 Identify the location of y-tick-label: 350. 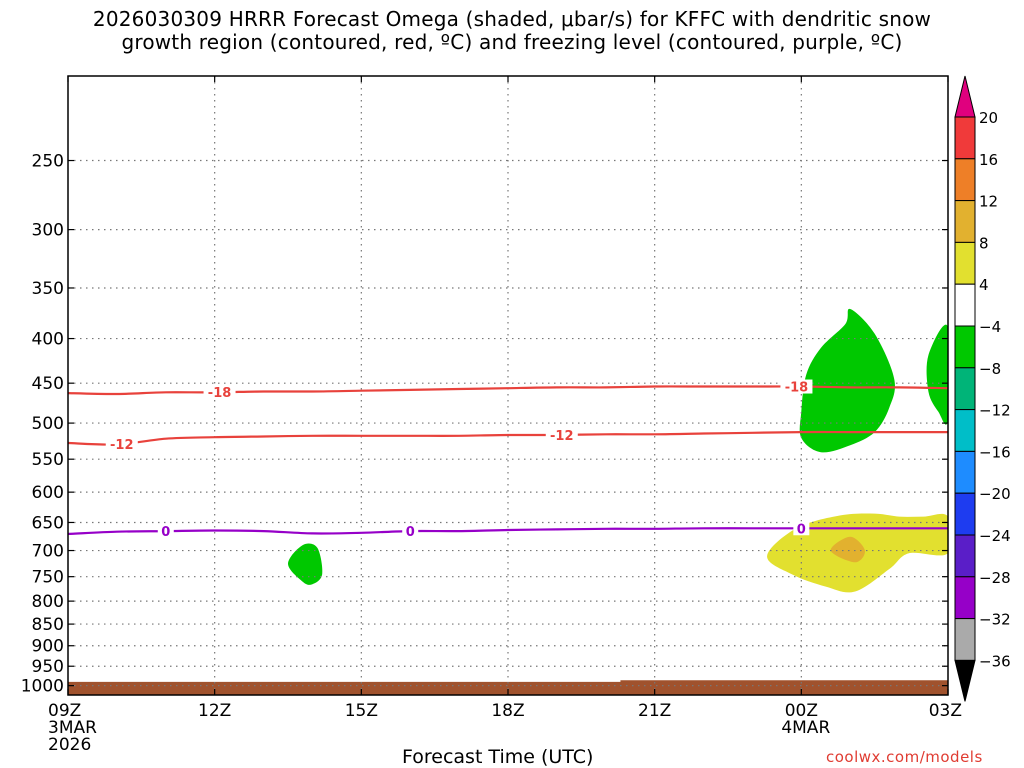
(48, 289).